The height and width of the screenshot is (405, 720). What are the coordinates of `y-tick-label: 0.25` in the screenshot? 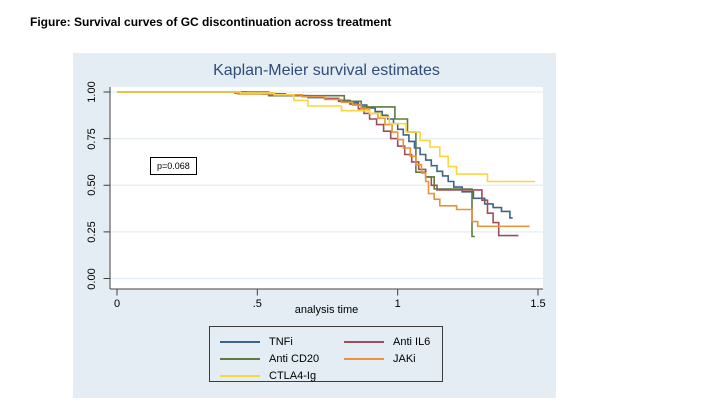 It's located at (92, 232).